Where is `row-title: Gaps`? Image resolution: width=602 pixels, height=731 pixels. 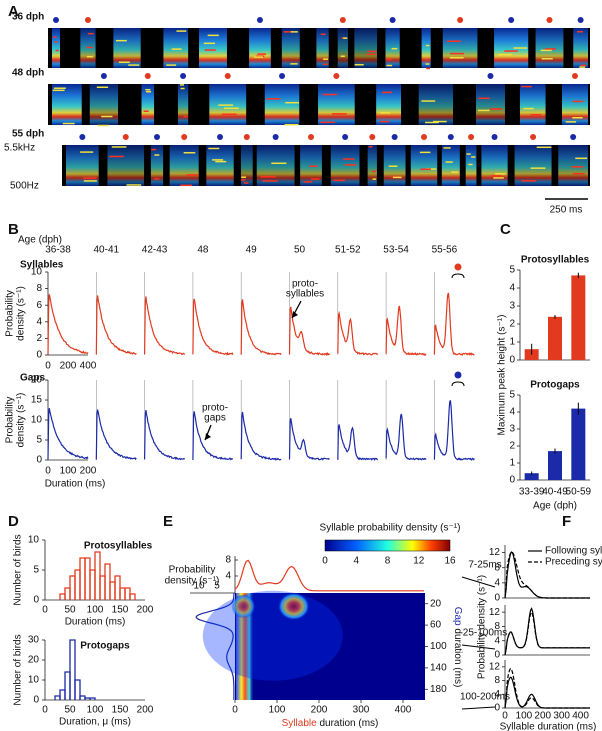 row-title: Gaps is located at coordinates (32, 378).